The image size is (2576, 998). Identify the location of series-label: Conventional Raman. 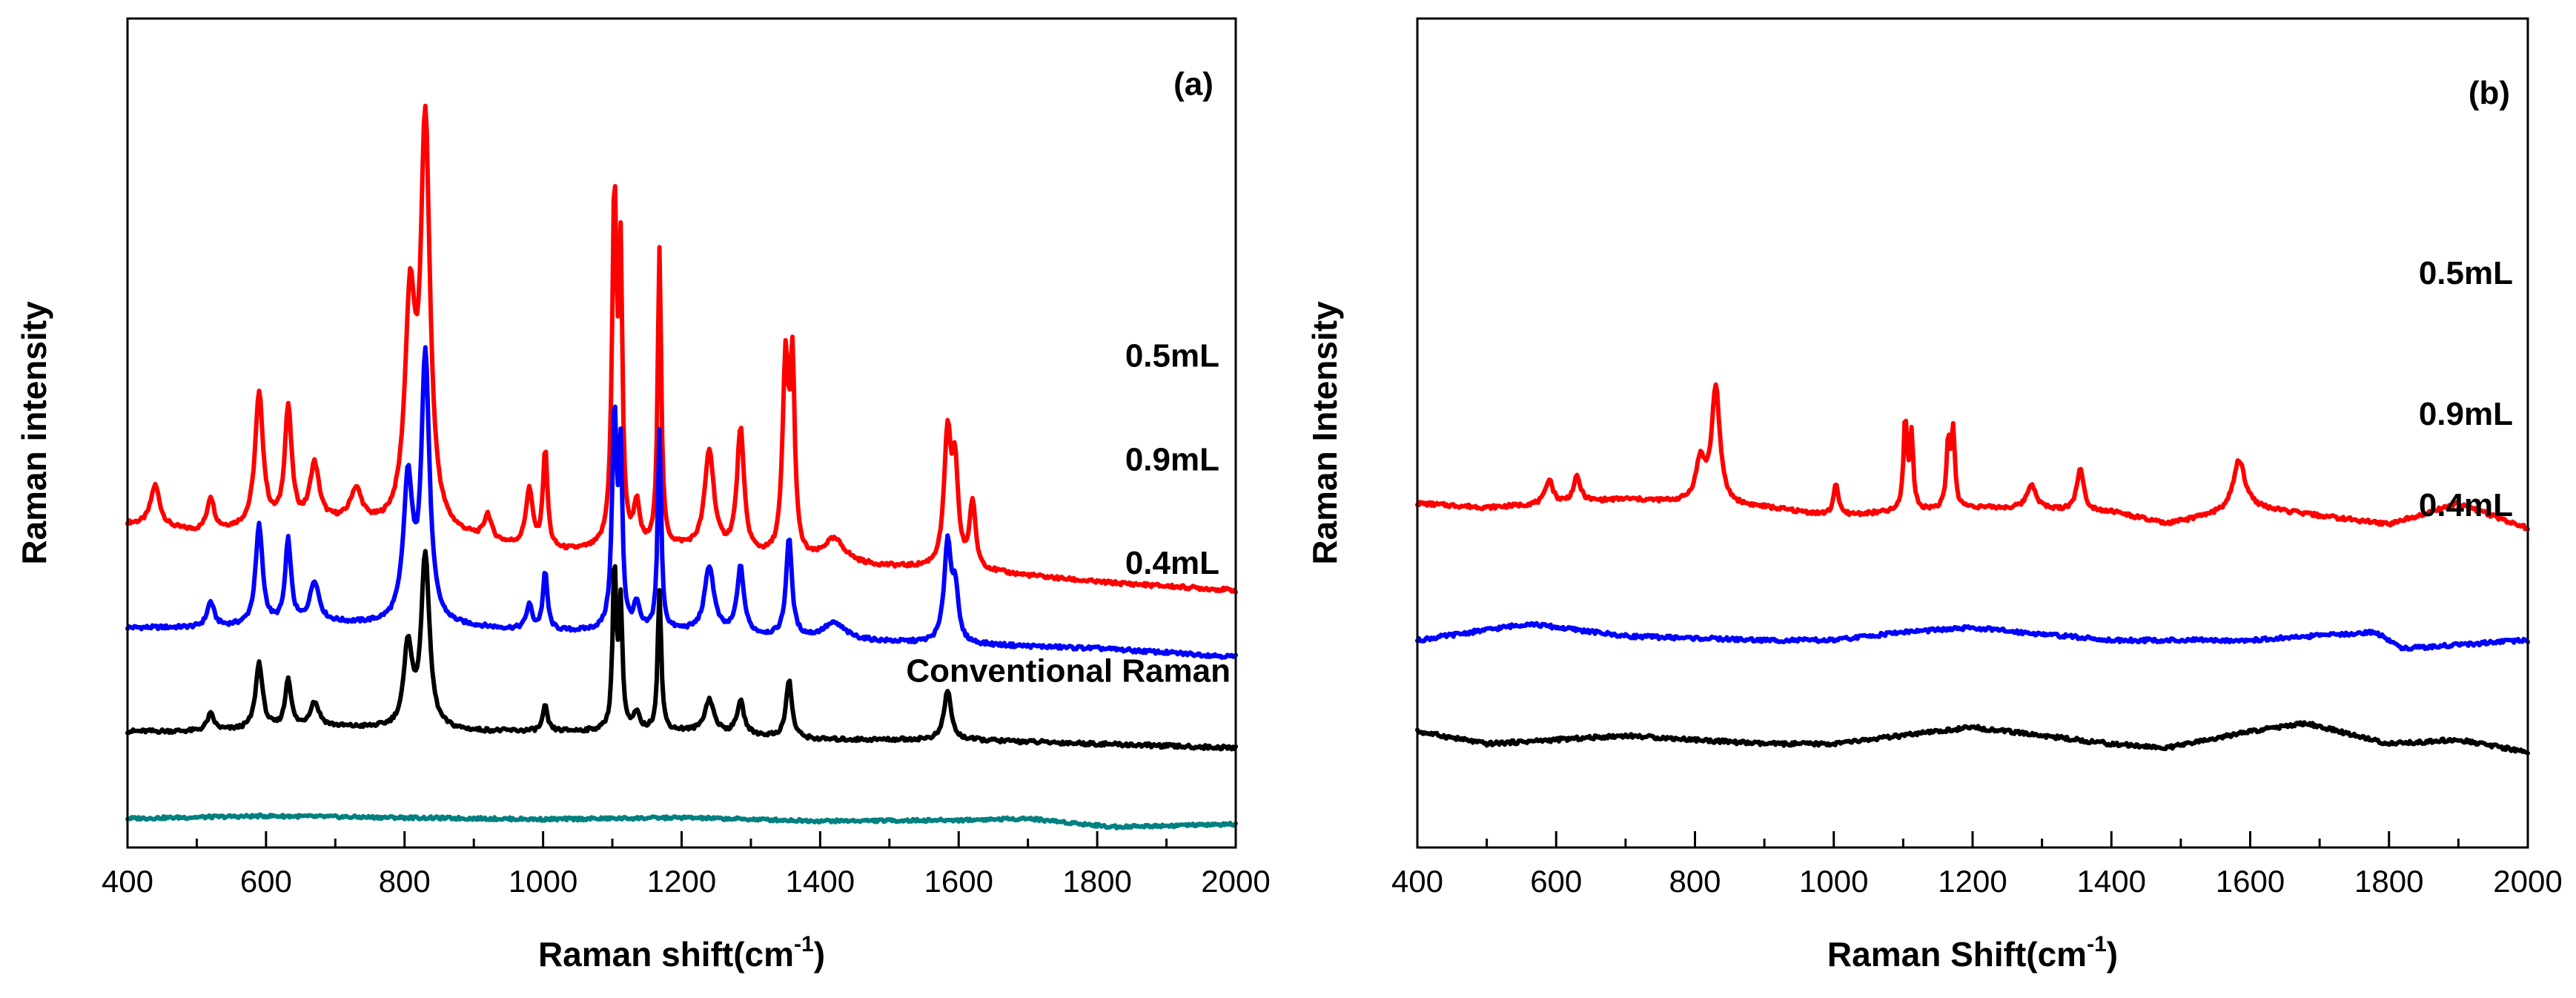
(1068, 670).